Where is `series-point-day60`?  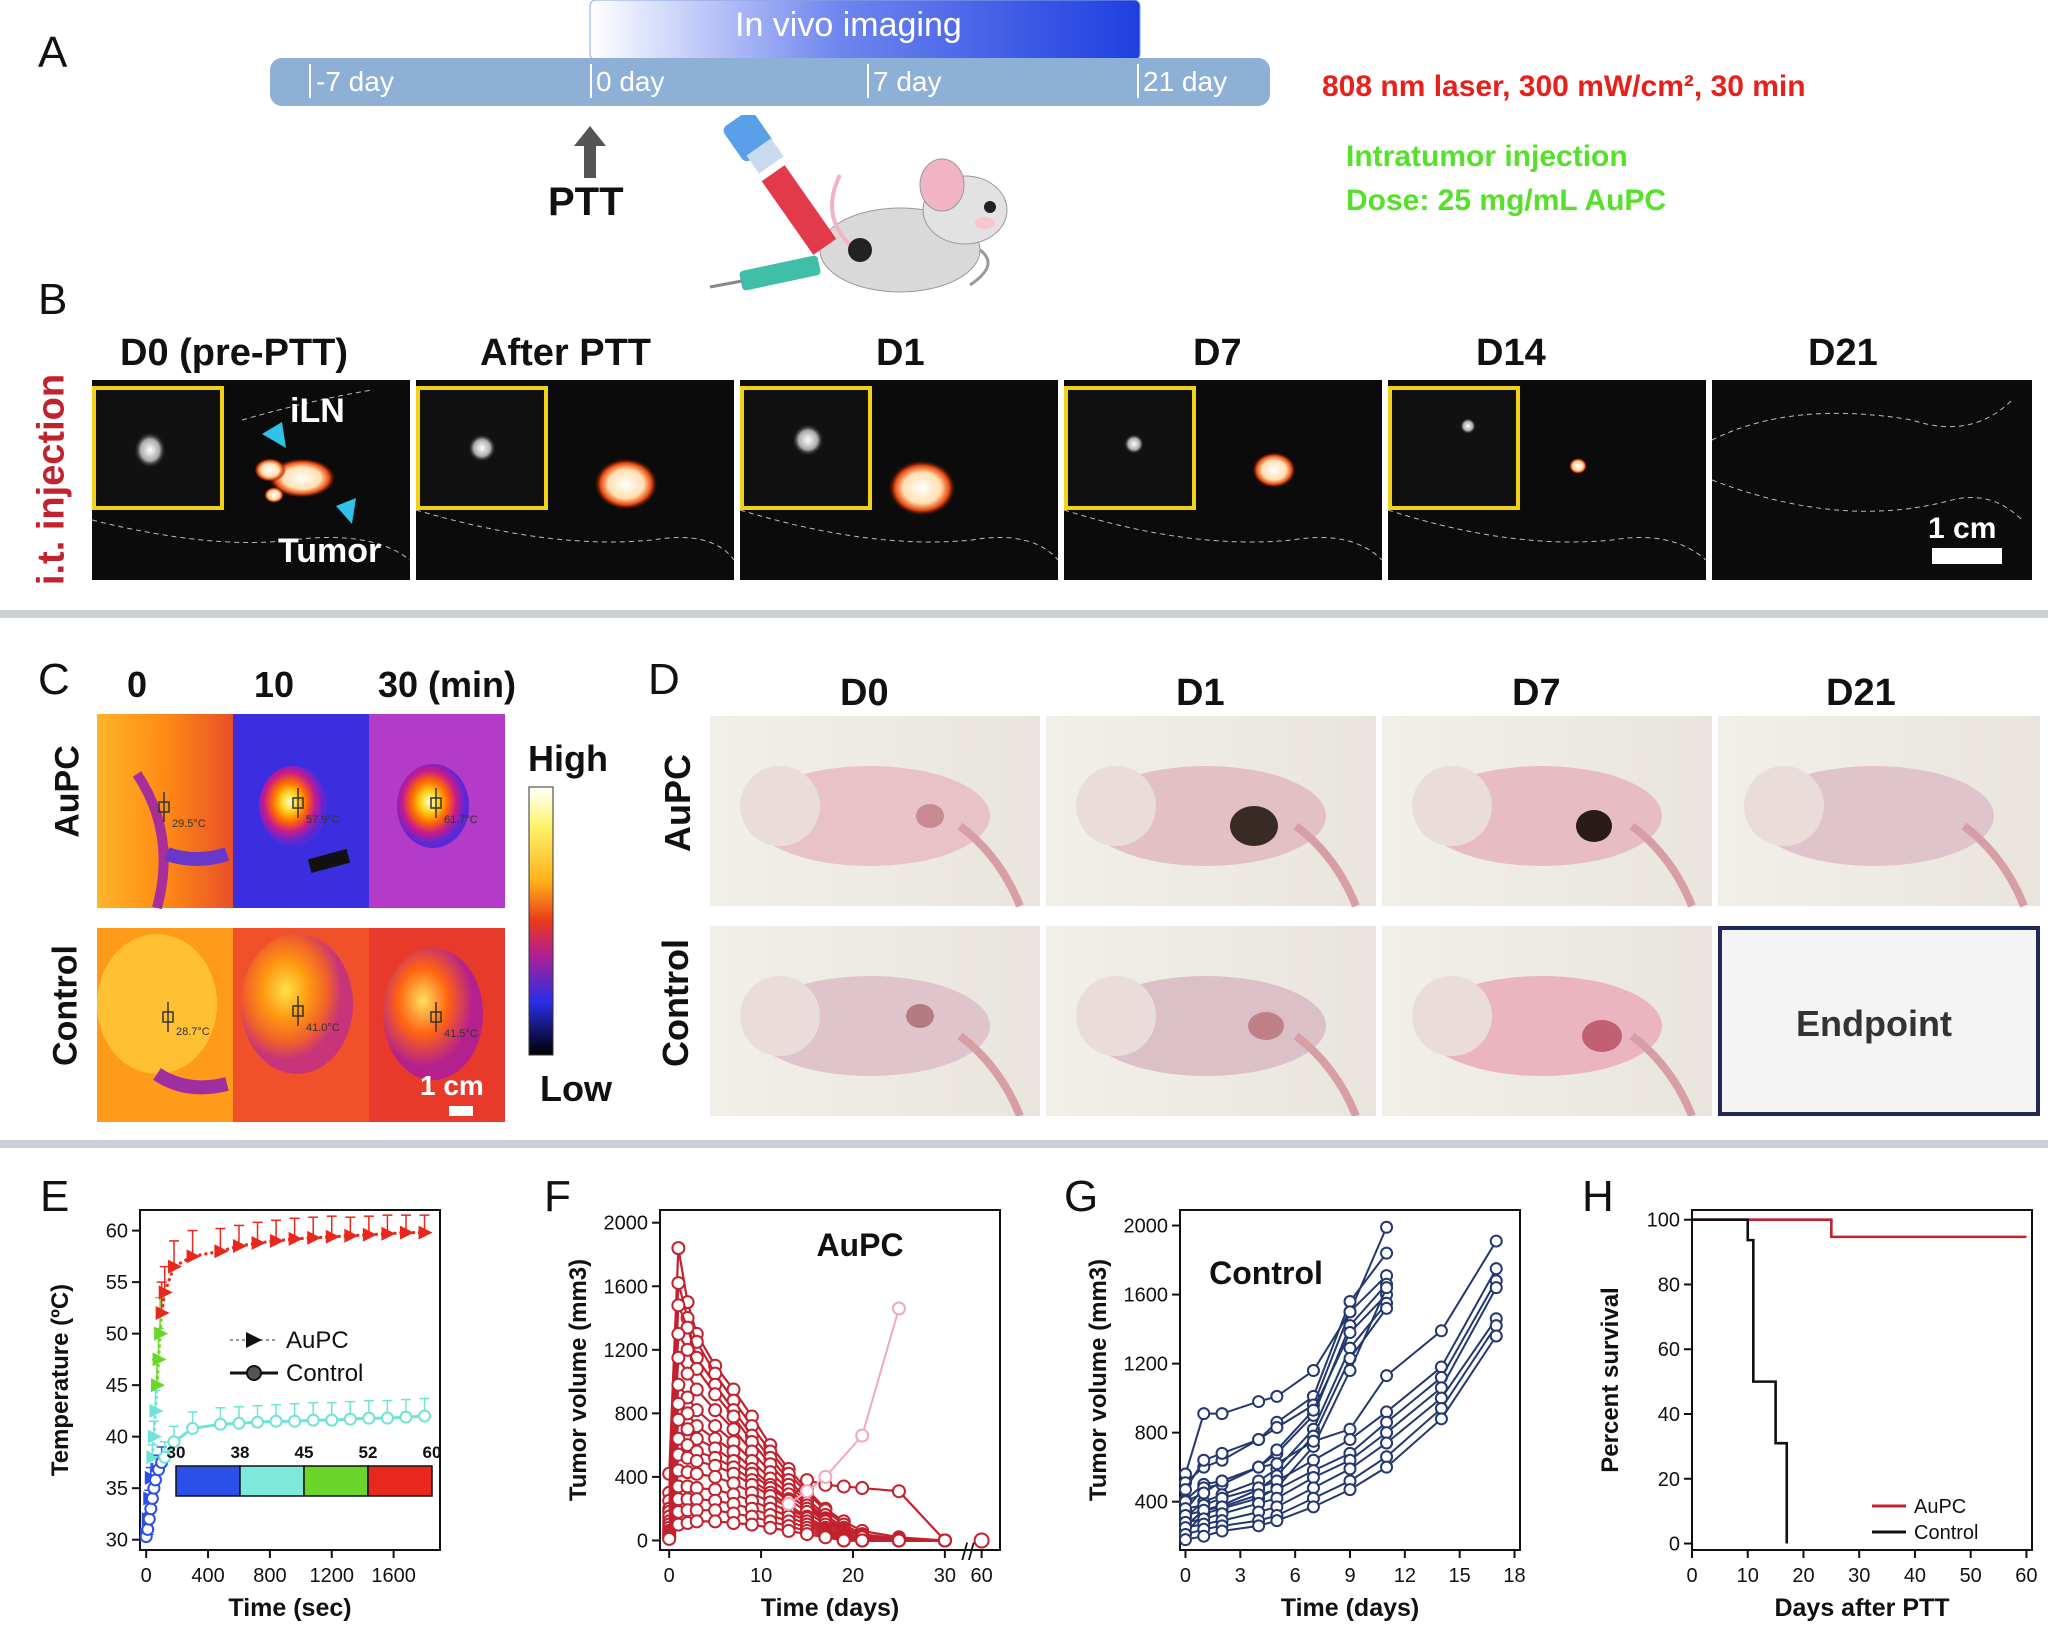 series-point-day60 is located at coordinates (981, 1540).